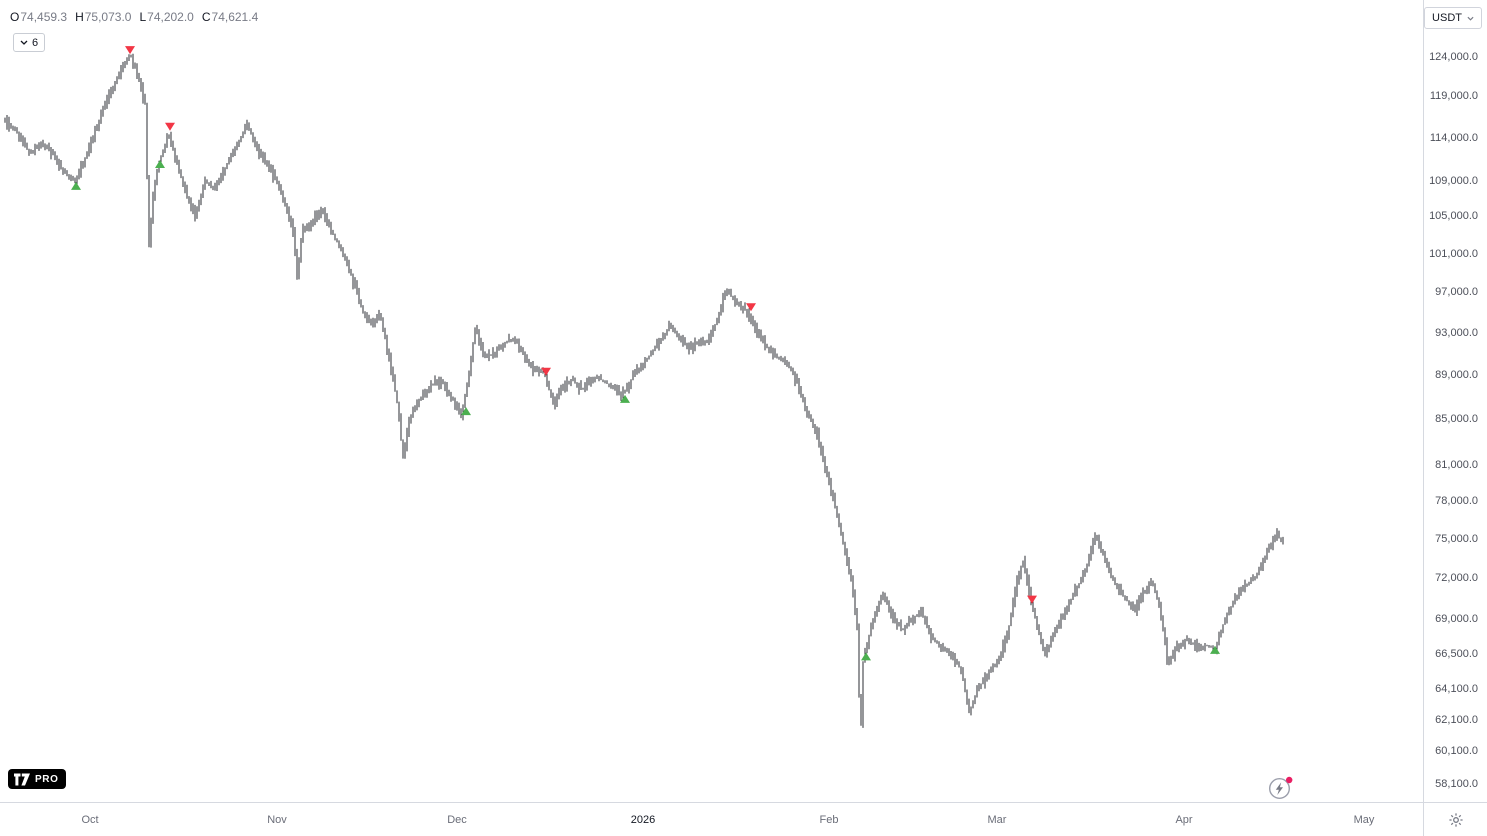 This screenshot has width=1487, height=836. I want to click on price-axis-label: 72,000.0, so click(1456, 578).